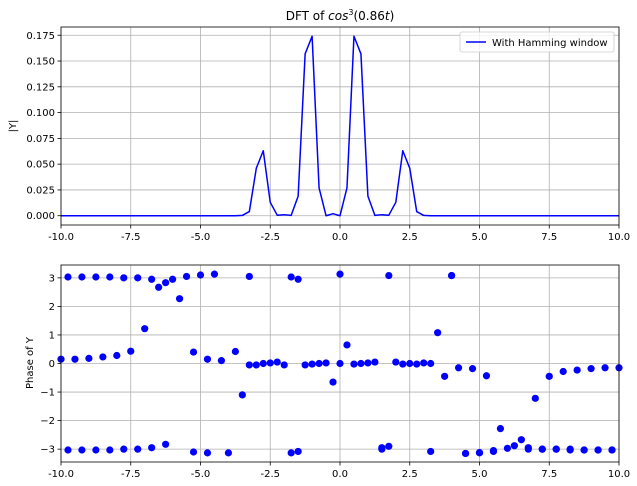 The image size is (637, 486). Describe the element at coordinates (40, 139) in the screenshot. I see `magnitude-y-tick-label: 0.075` at that location.